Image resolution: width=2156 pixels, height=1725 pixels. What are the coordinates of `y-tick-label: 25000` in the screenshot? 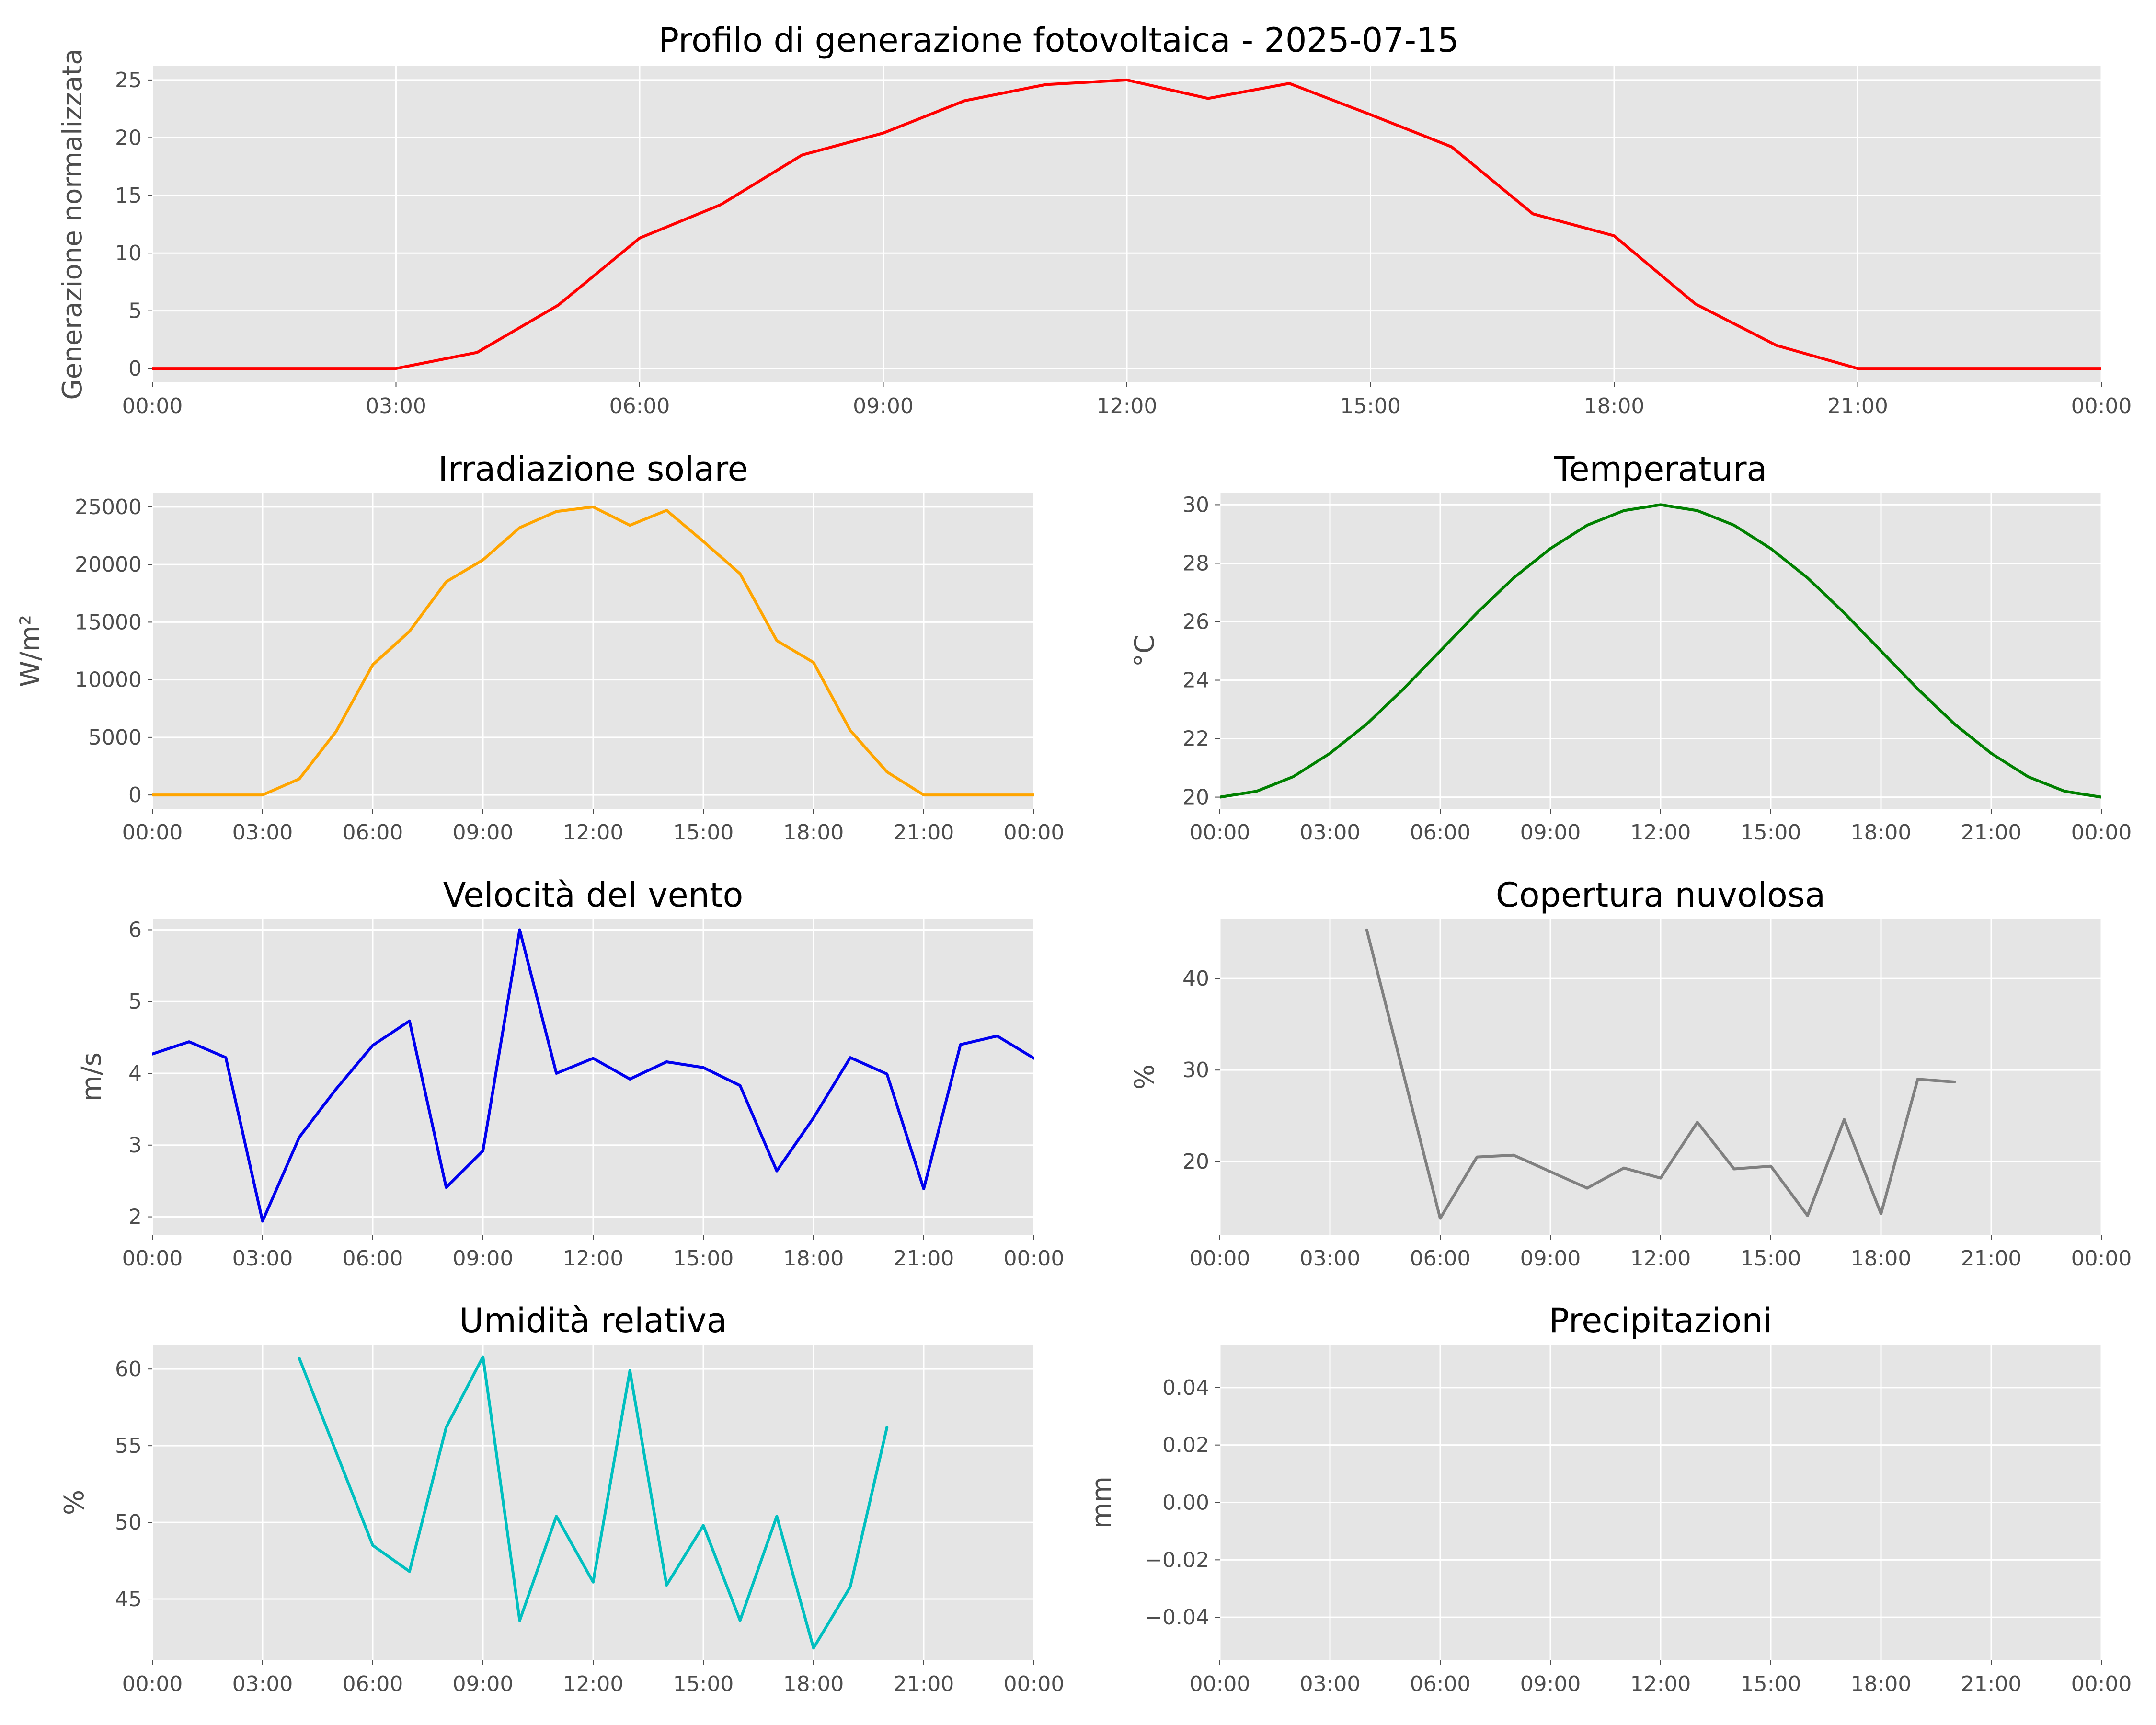 It's located at (108, 507).